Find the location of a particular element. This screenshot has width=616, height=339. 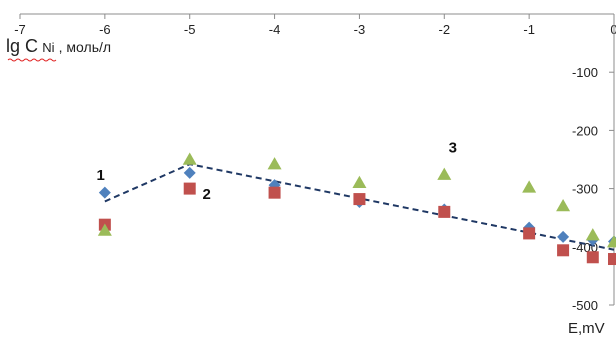

y-tick-label: -300 is located at coordinates (585, 189).